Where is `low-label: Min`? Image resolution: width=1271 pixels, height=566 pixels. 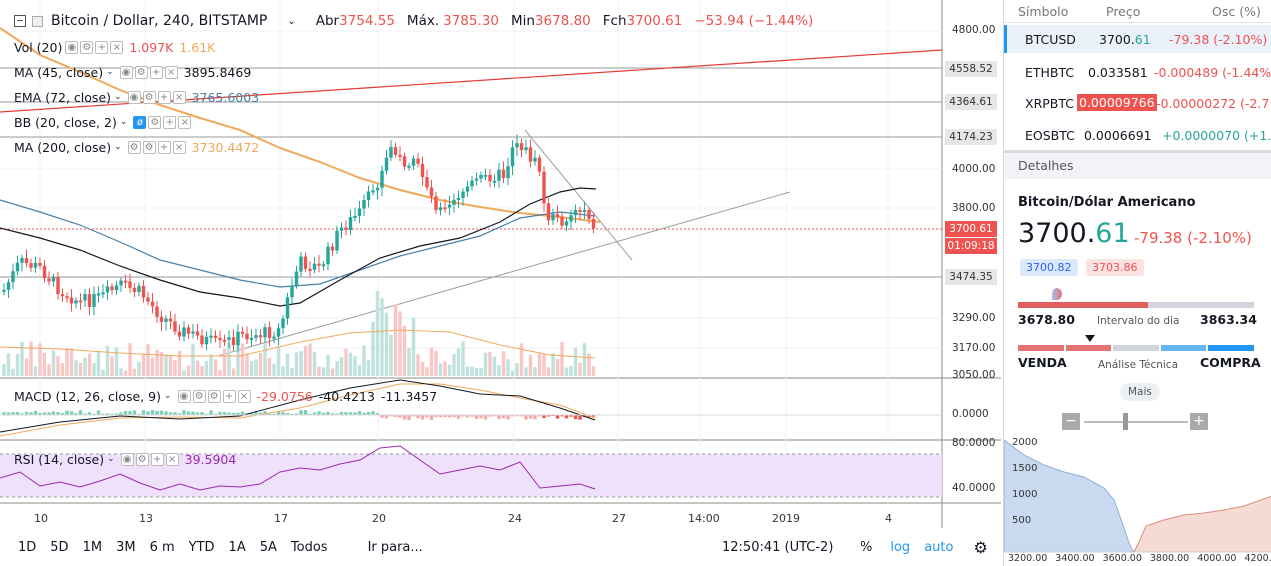 low-label: Min is located at coordinates (522, 21).